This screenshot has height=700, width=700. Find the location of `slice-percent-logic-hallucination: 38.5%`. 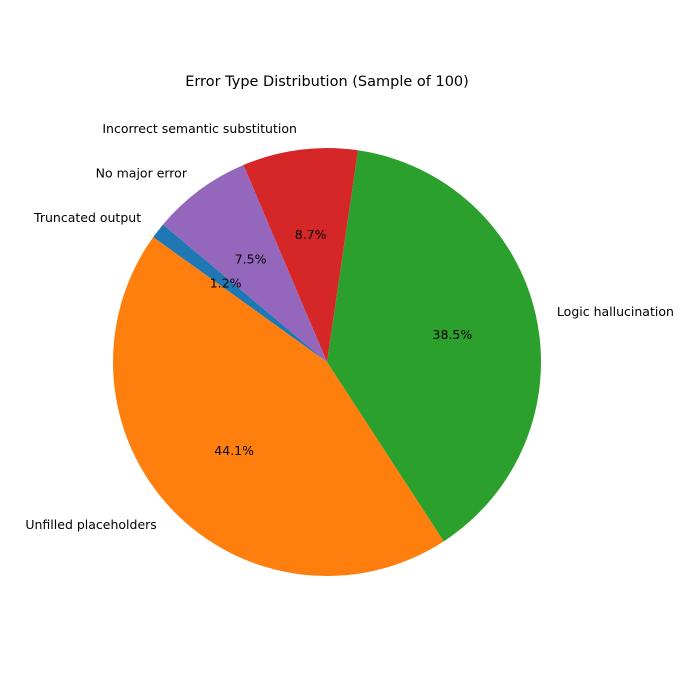

slice-percent-logic-hallucination: 38.5% is located at coordinates (453, 334).